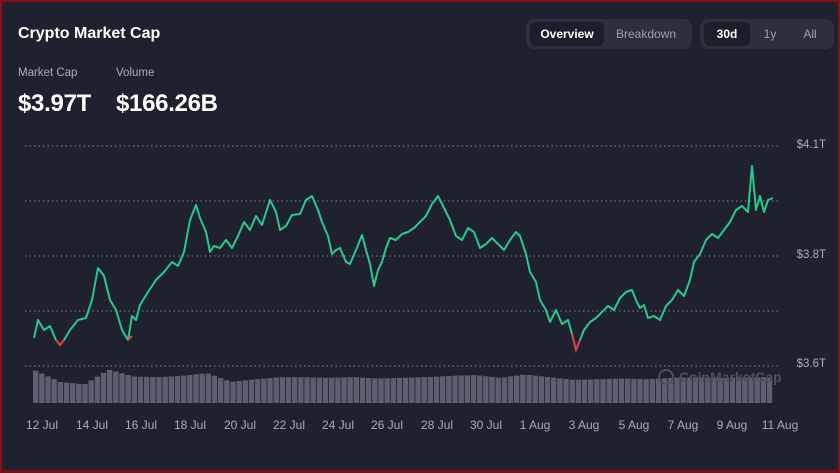 Image resolution: width=840 pixels, height=473 pixels. I want to click on x-tick-label: 18 Jul, so click(190, 425).